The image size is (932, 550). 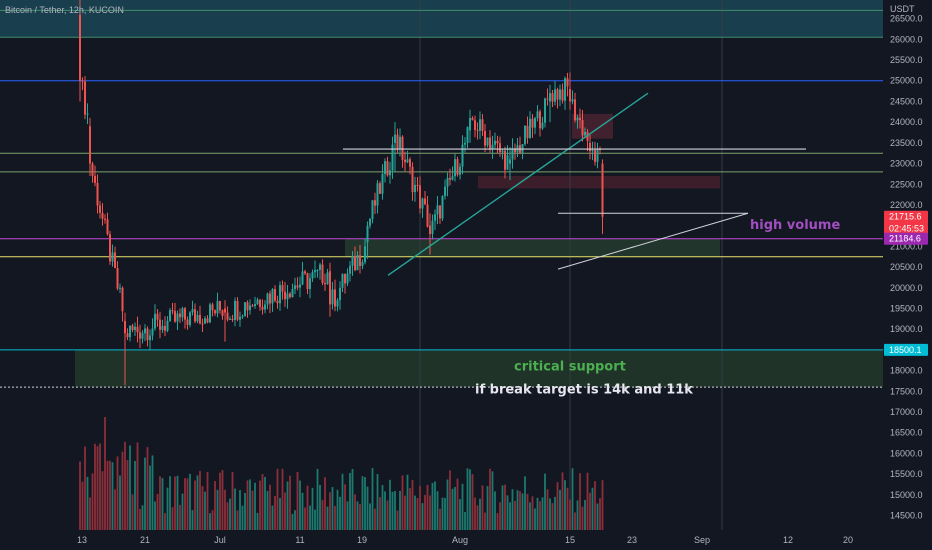 What do you see at coordinates (905, 217) in the screenshot?
I see `price-tag-label-0: 21715.6` at bounding box center [905, 217].